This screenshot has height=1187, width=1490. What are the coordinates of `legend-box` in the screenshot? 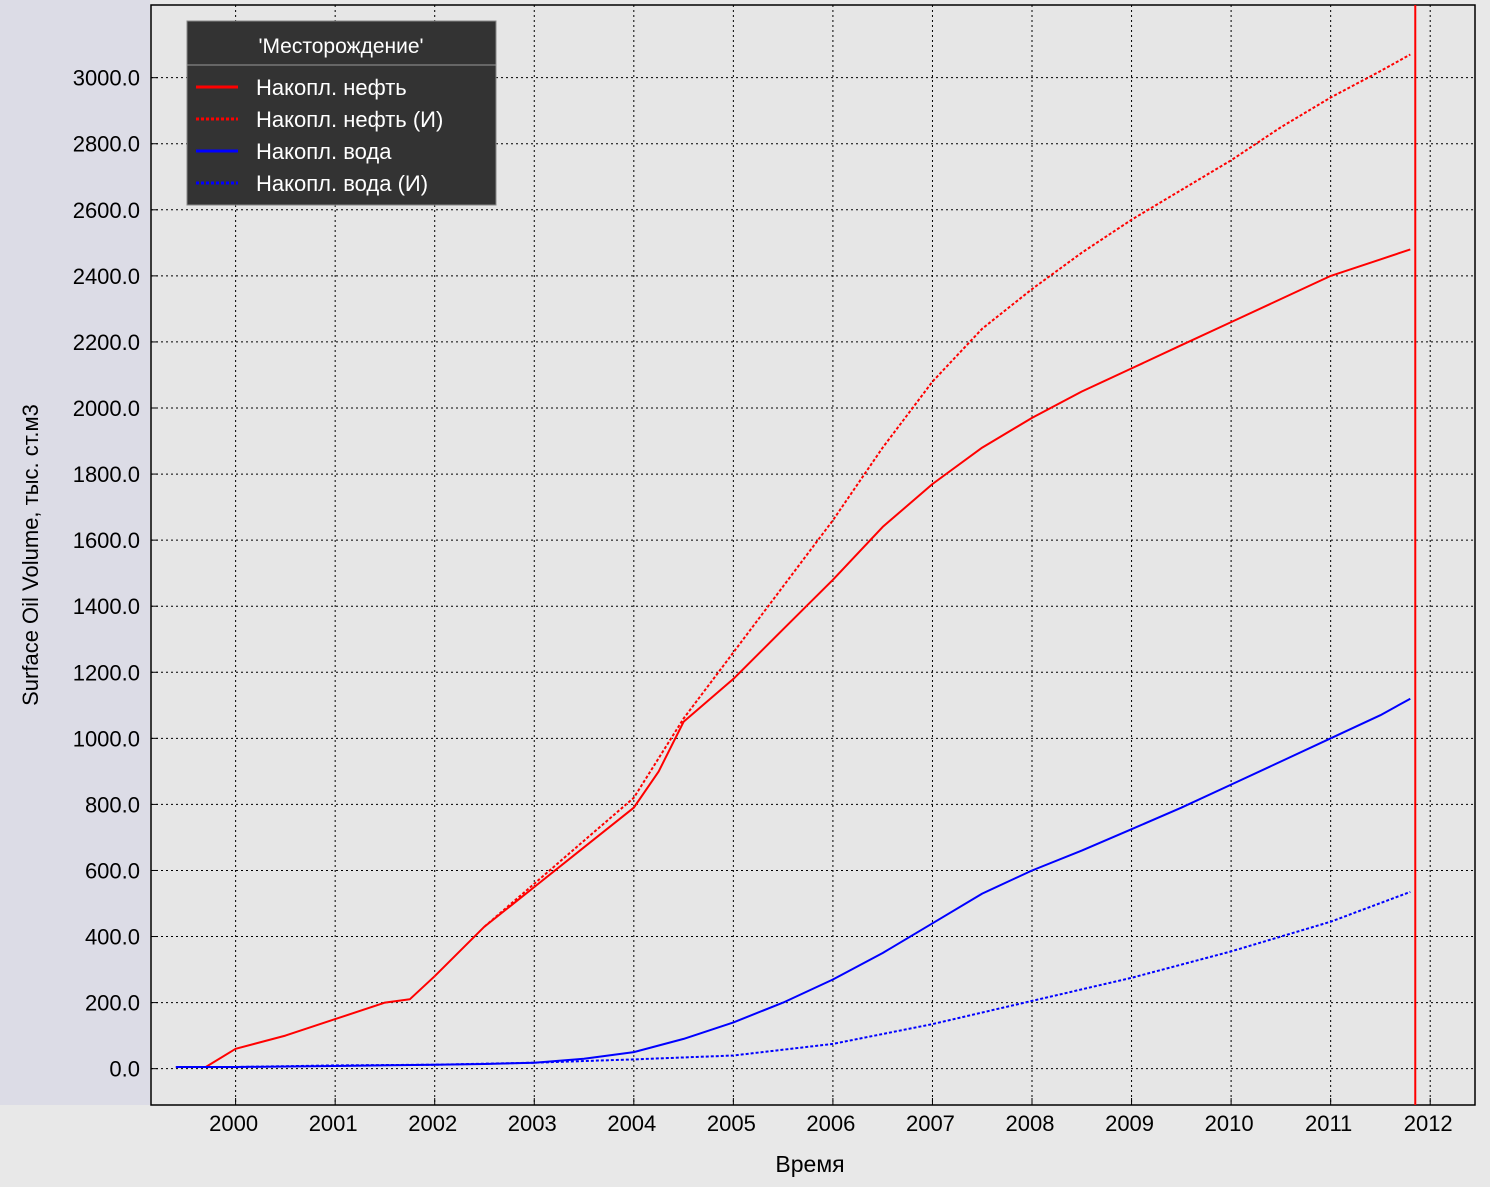 It's located at (341, 113).